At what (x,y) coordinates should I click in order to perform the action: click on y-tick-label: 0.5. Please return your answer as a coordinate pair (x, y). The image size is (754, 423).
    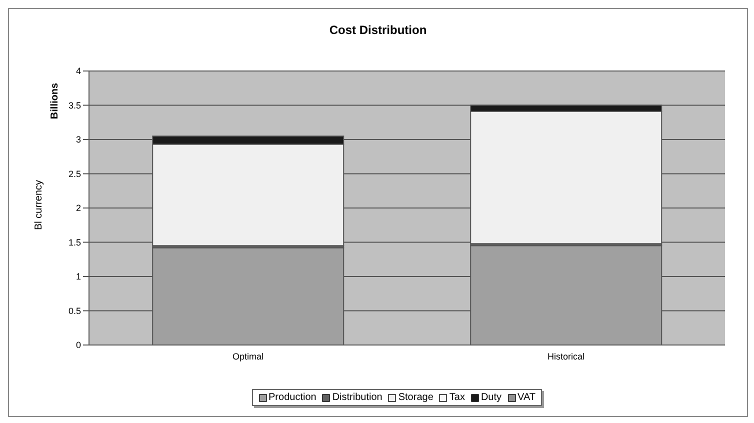
    Looking at the image, I should click on (74, 311).